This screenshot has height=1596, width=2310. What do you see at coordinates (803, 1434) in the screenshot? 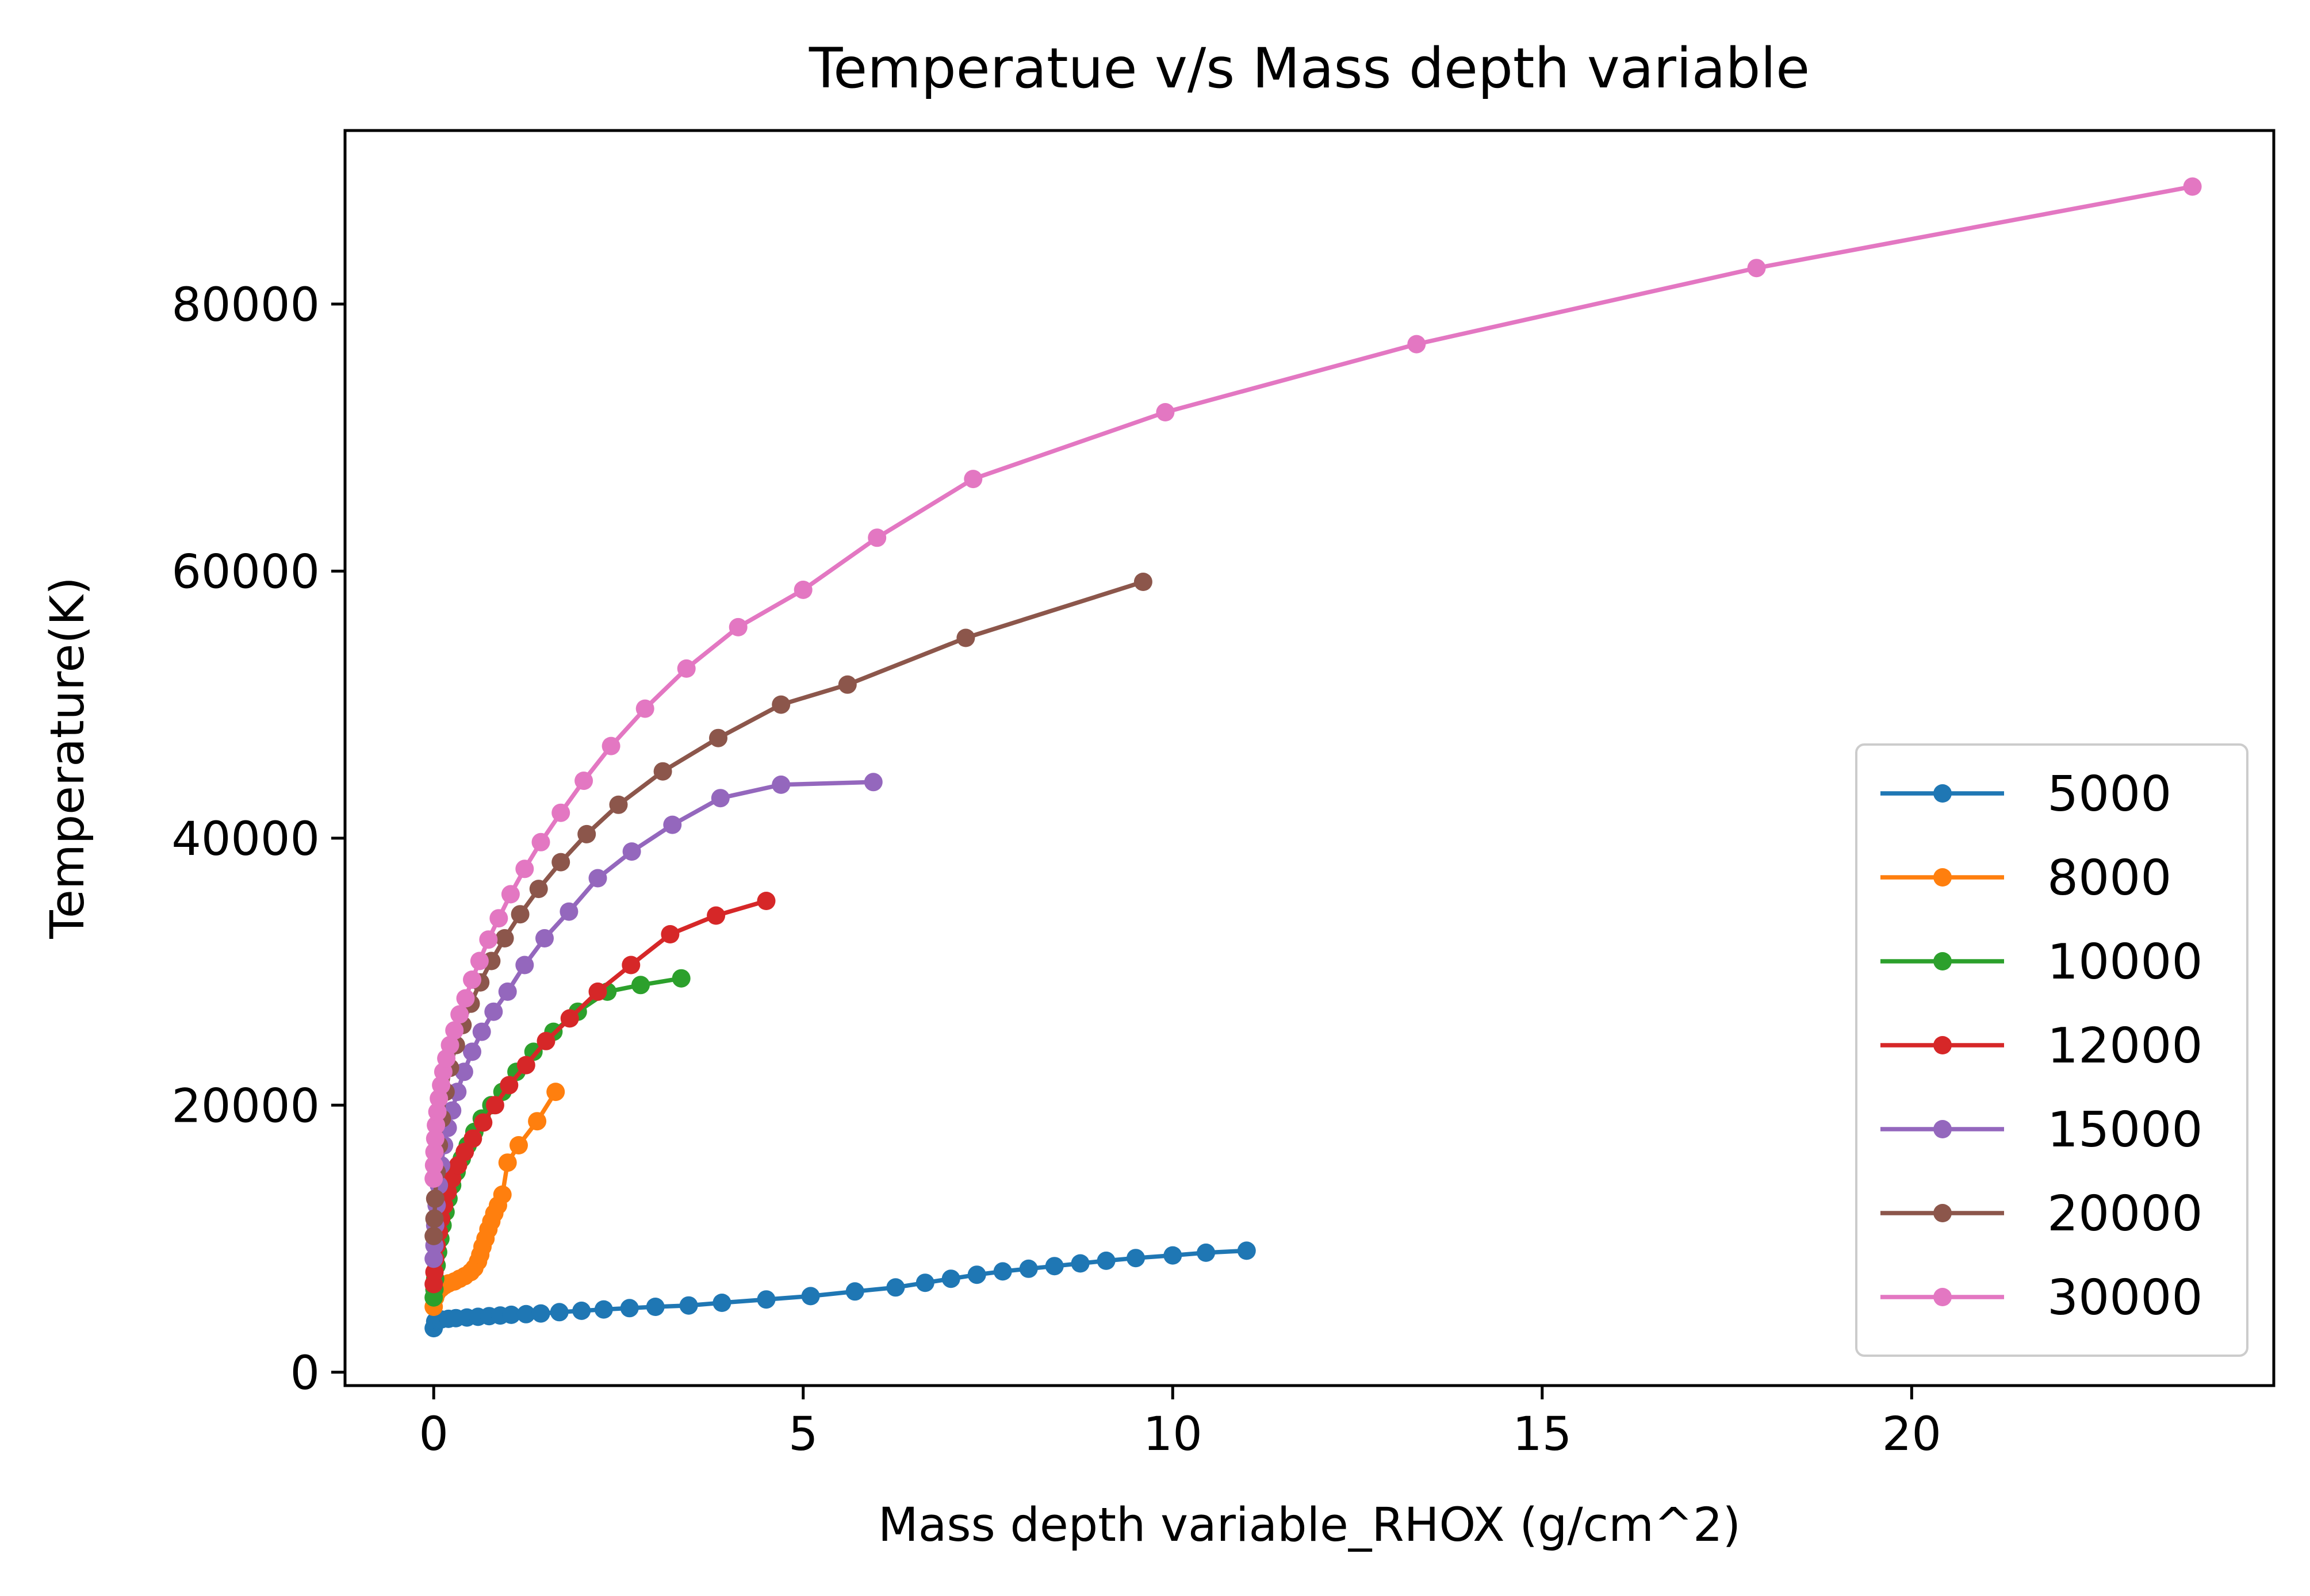
I see `x-tick-label: 5` at bounding box center [803, 1434].